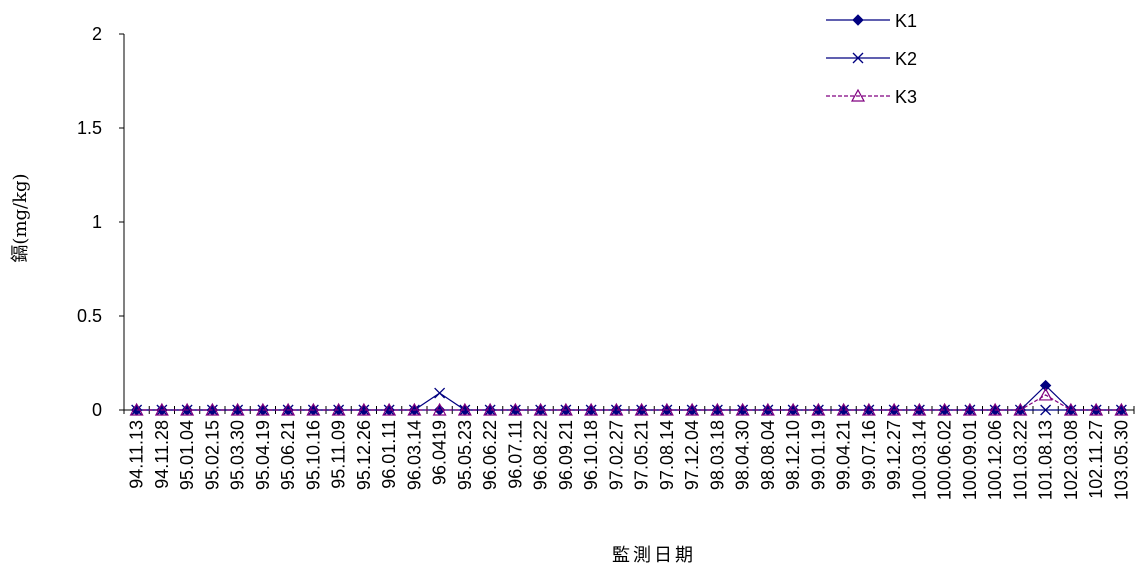 The height and width of the screenshot is (579, 1138). What do you see at coordinates (616, 455) in the screenshot?
I see `x-tick-label: 97.02.27` at bounding box center [616, 455].